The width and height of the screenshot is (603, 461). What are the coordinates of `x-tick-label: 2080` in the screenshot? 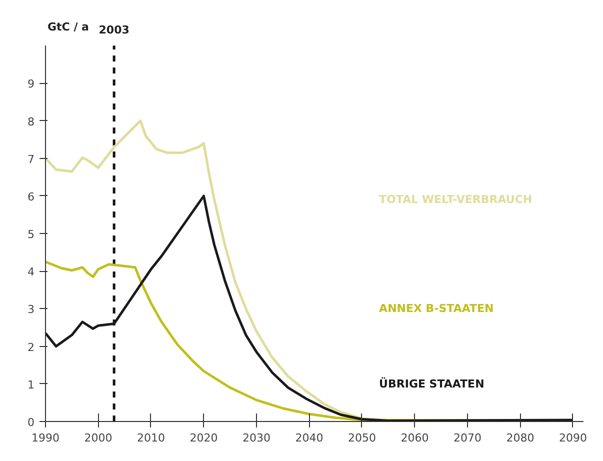 It's located at (520, 438).